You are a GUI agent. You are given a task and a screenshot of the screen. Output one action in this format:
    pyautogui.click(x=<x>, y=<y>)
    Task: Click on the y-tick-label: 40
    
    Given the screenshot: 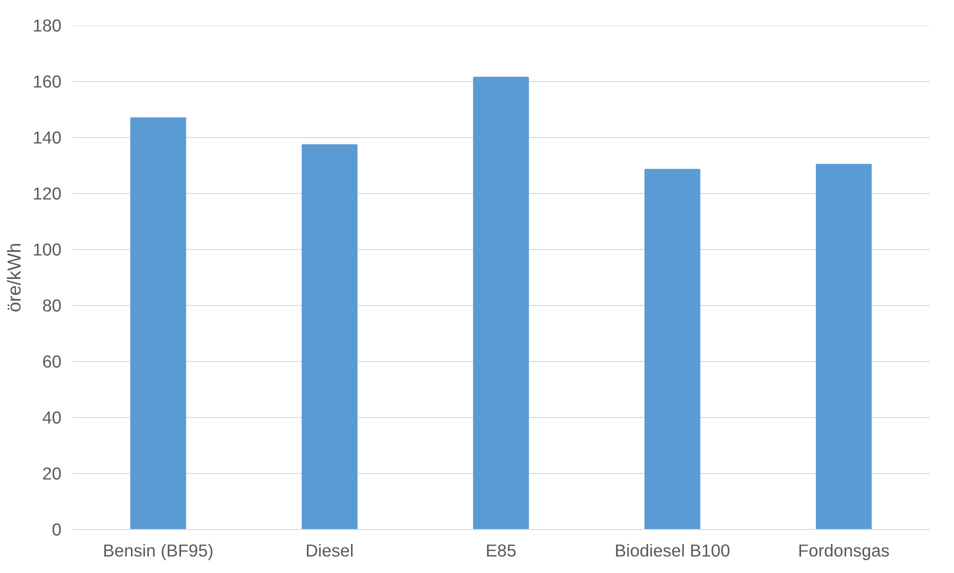 What is the action you would take?
    pyautogui.click(x=52, y=418)
    